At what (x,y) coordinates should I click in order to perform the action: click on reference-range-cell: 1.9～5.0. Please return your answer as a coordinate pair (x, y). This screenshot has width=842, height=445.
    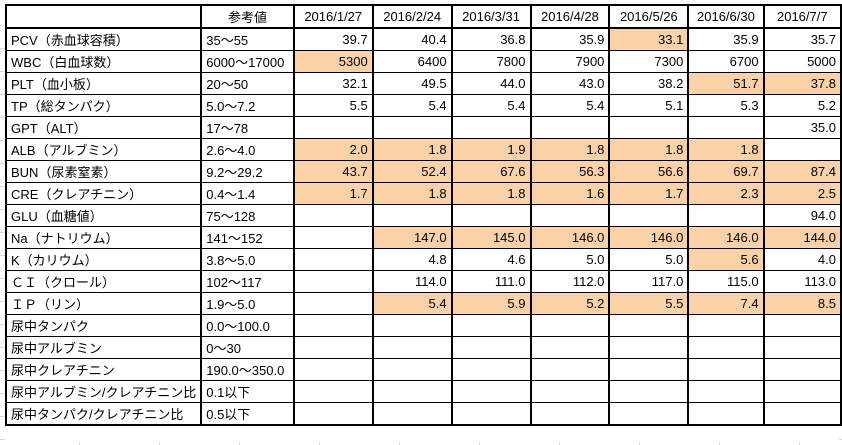
    Looking at the image, I should click on (247, 303).